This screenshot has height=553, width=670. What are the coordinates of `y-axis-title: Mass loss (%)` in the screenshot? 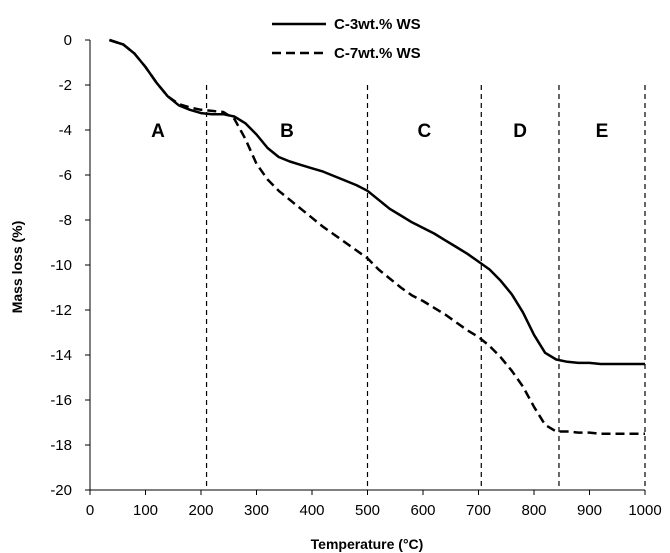 It's located at (17, 267).